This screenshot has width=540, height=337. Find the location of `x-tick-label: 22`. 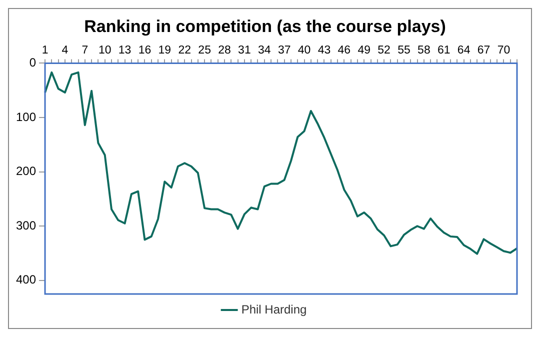

x-tick-label: 22 is located at coordinates (185, 50).